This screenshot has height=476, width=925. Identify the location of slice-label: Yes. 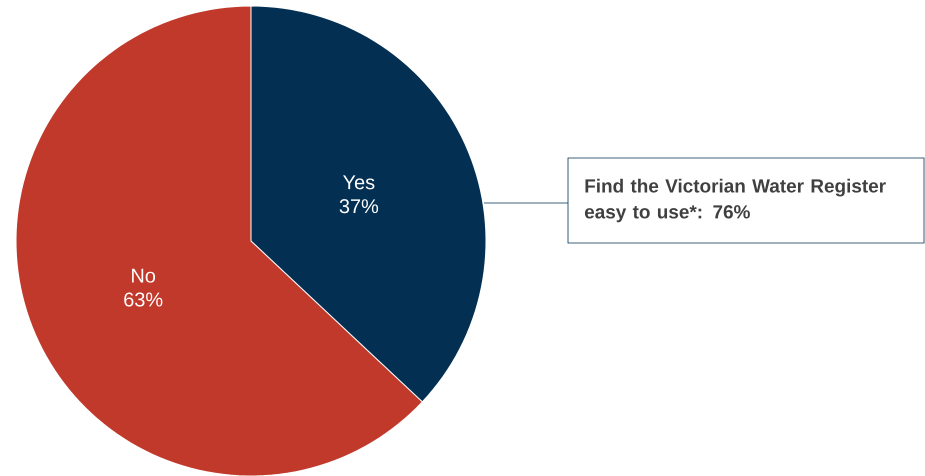
(358, 182).